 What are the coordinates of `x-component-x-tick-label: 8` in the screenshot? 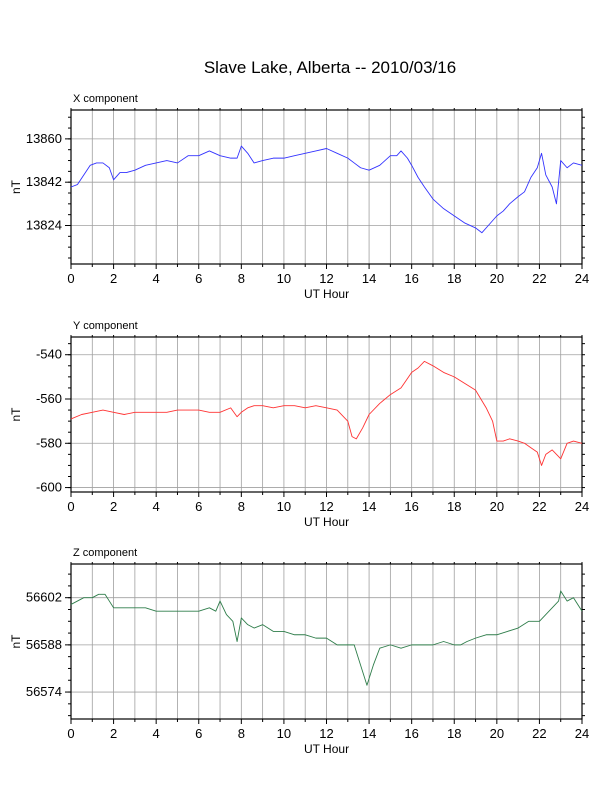 It's located at (241, 278).